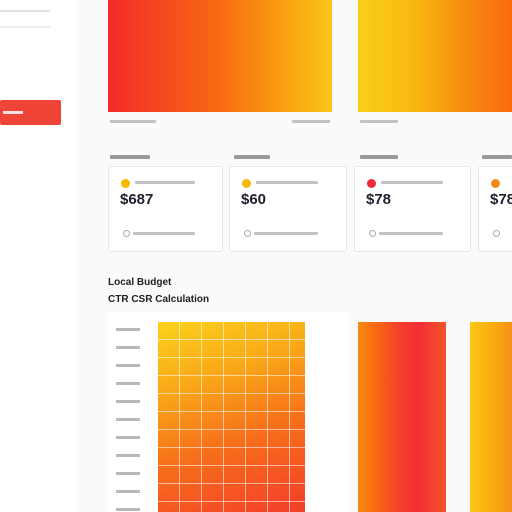 This screenshot has width=512, height=512. I want to click on card: $687, so click(165, 209).